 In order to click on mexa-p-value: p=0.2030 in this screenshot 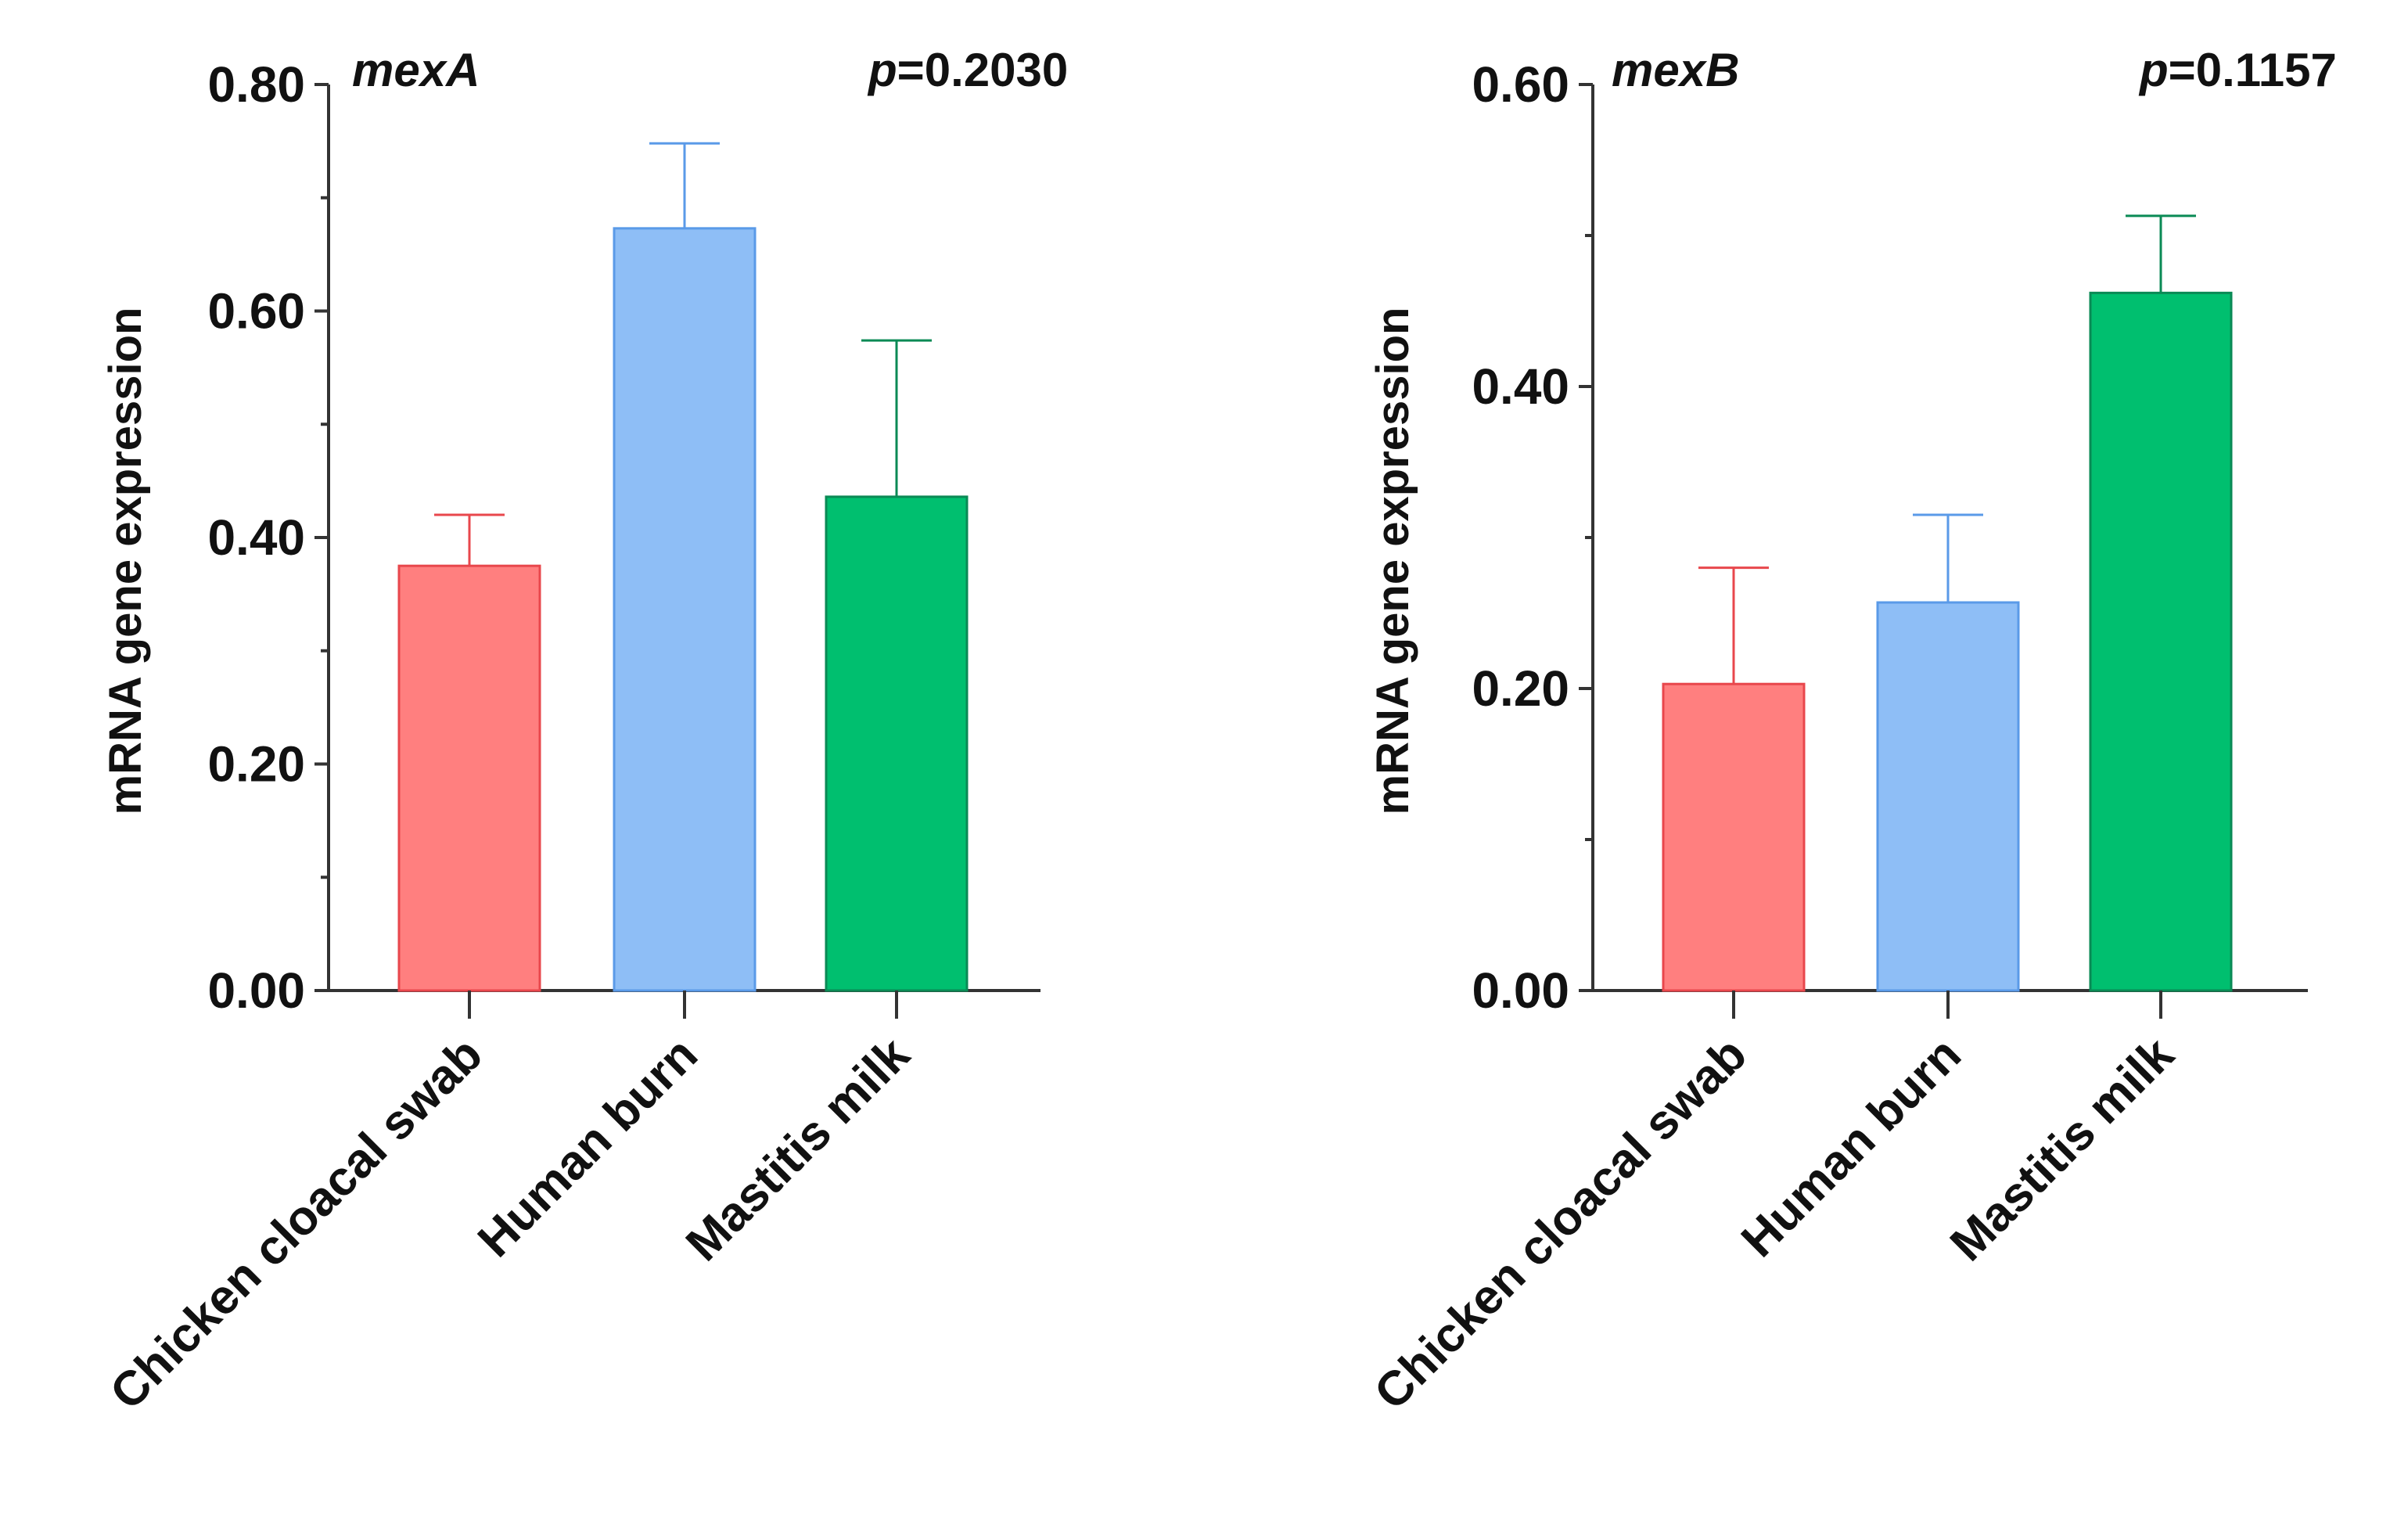, I will do `click(967, 70)`.